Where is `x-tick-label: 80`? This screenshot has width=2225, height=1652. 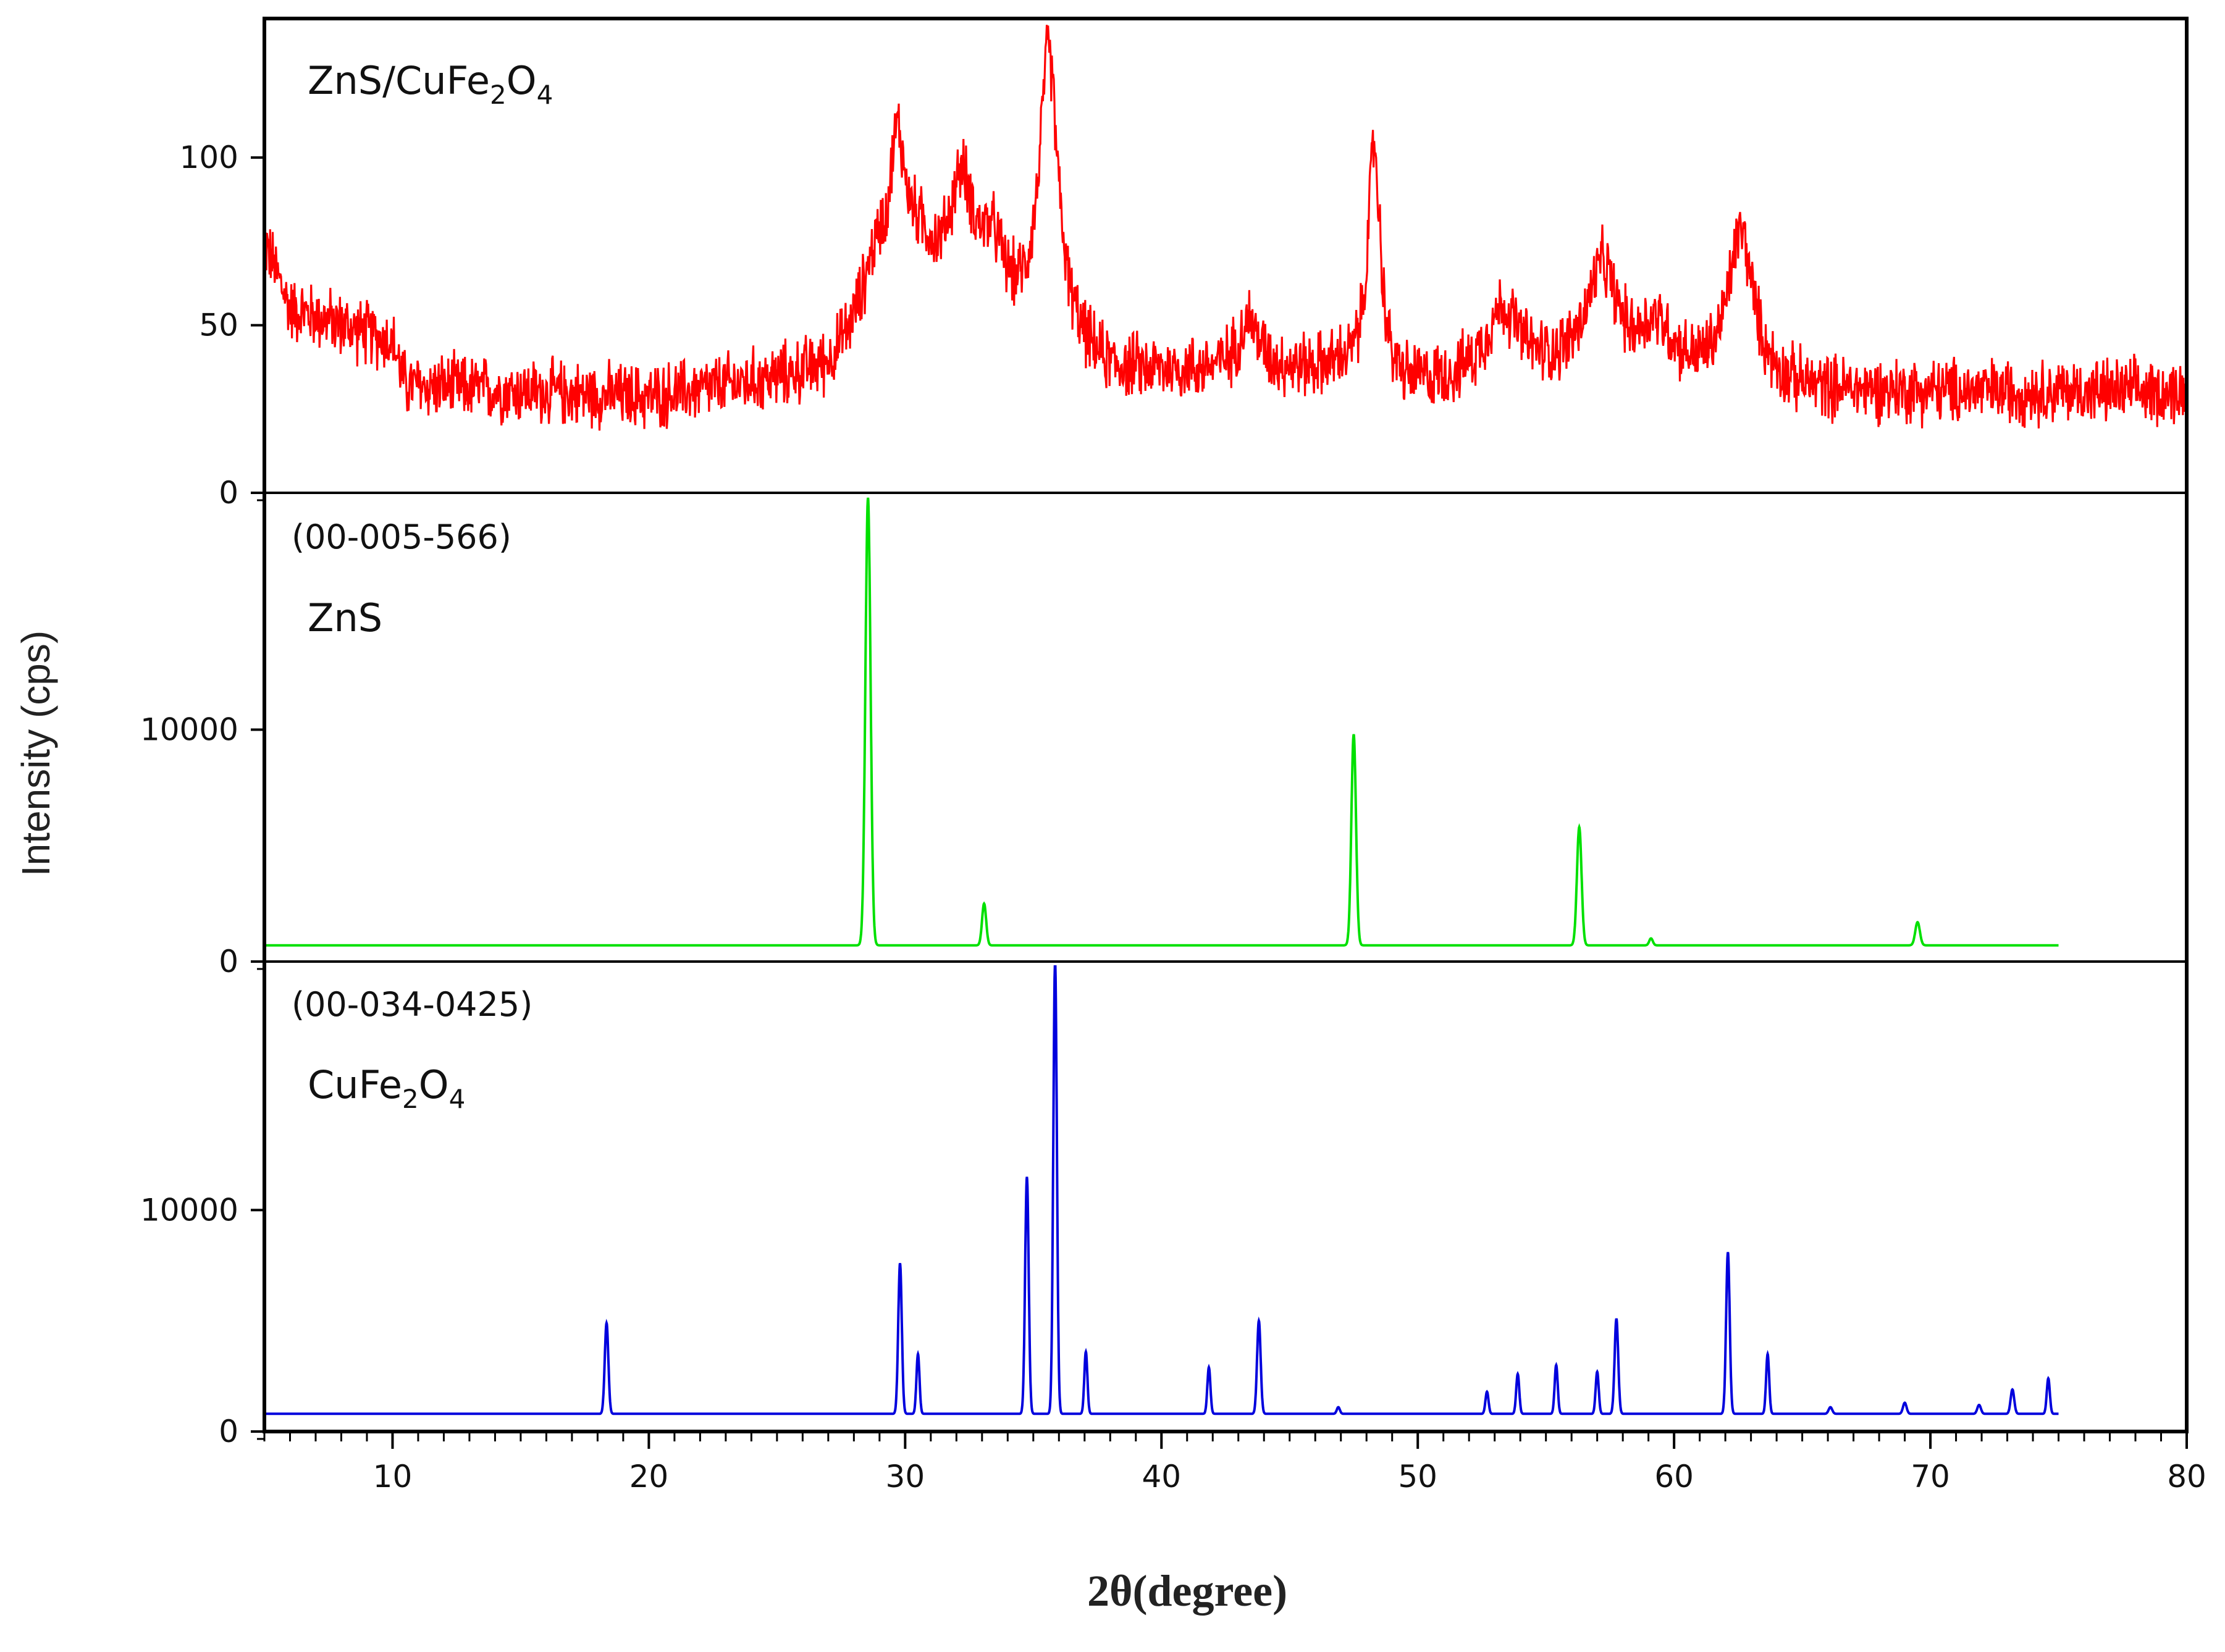
x-tick-label: 80 is located at coordinates (2186, 1477).